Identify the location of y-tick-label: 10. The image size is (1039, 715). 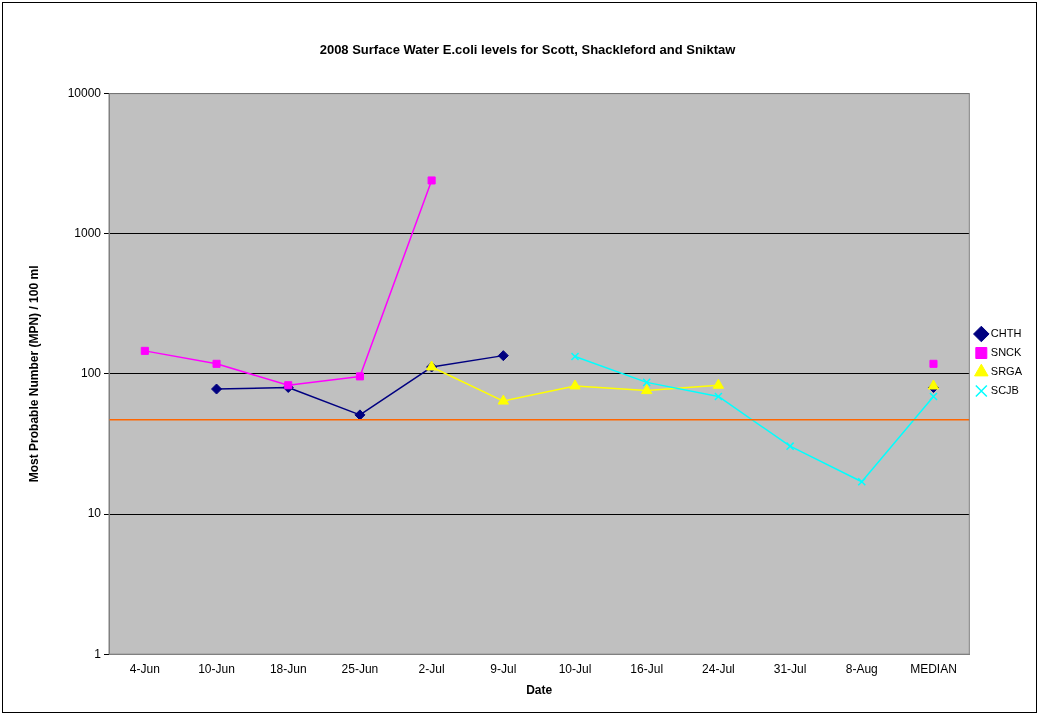
(94, 513).